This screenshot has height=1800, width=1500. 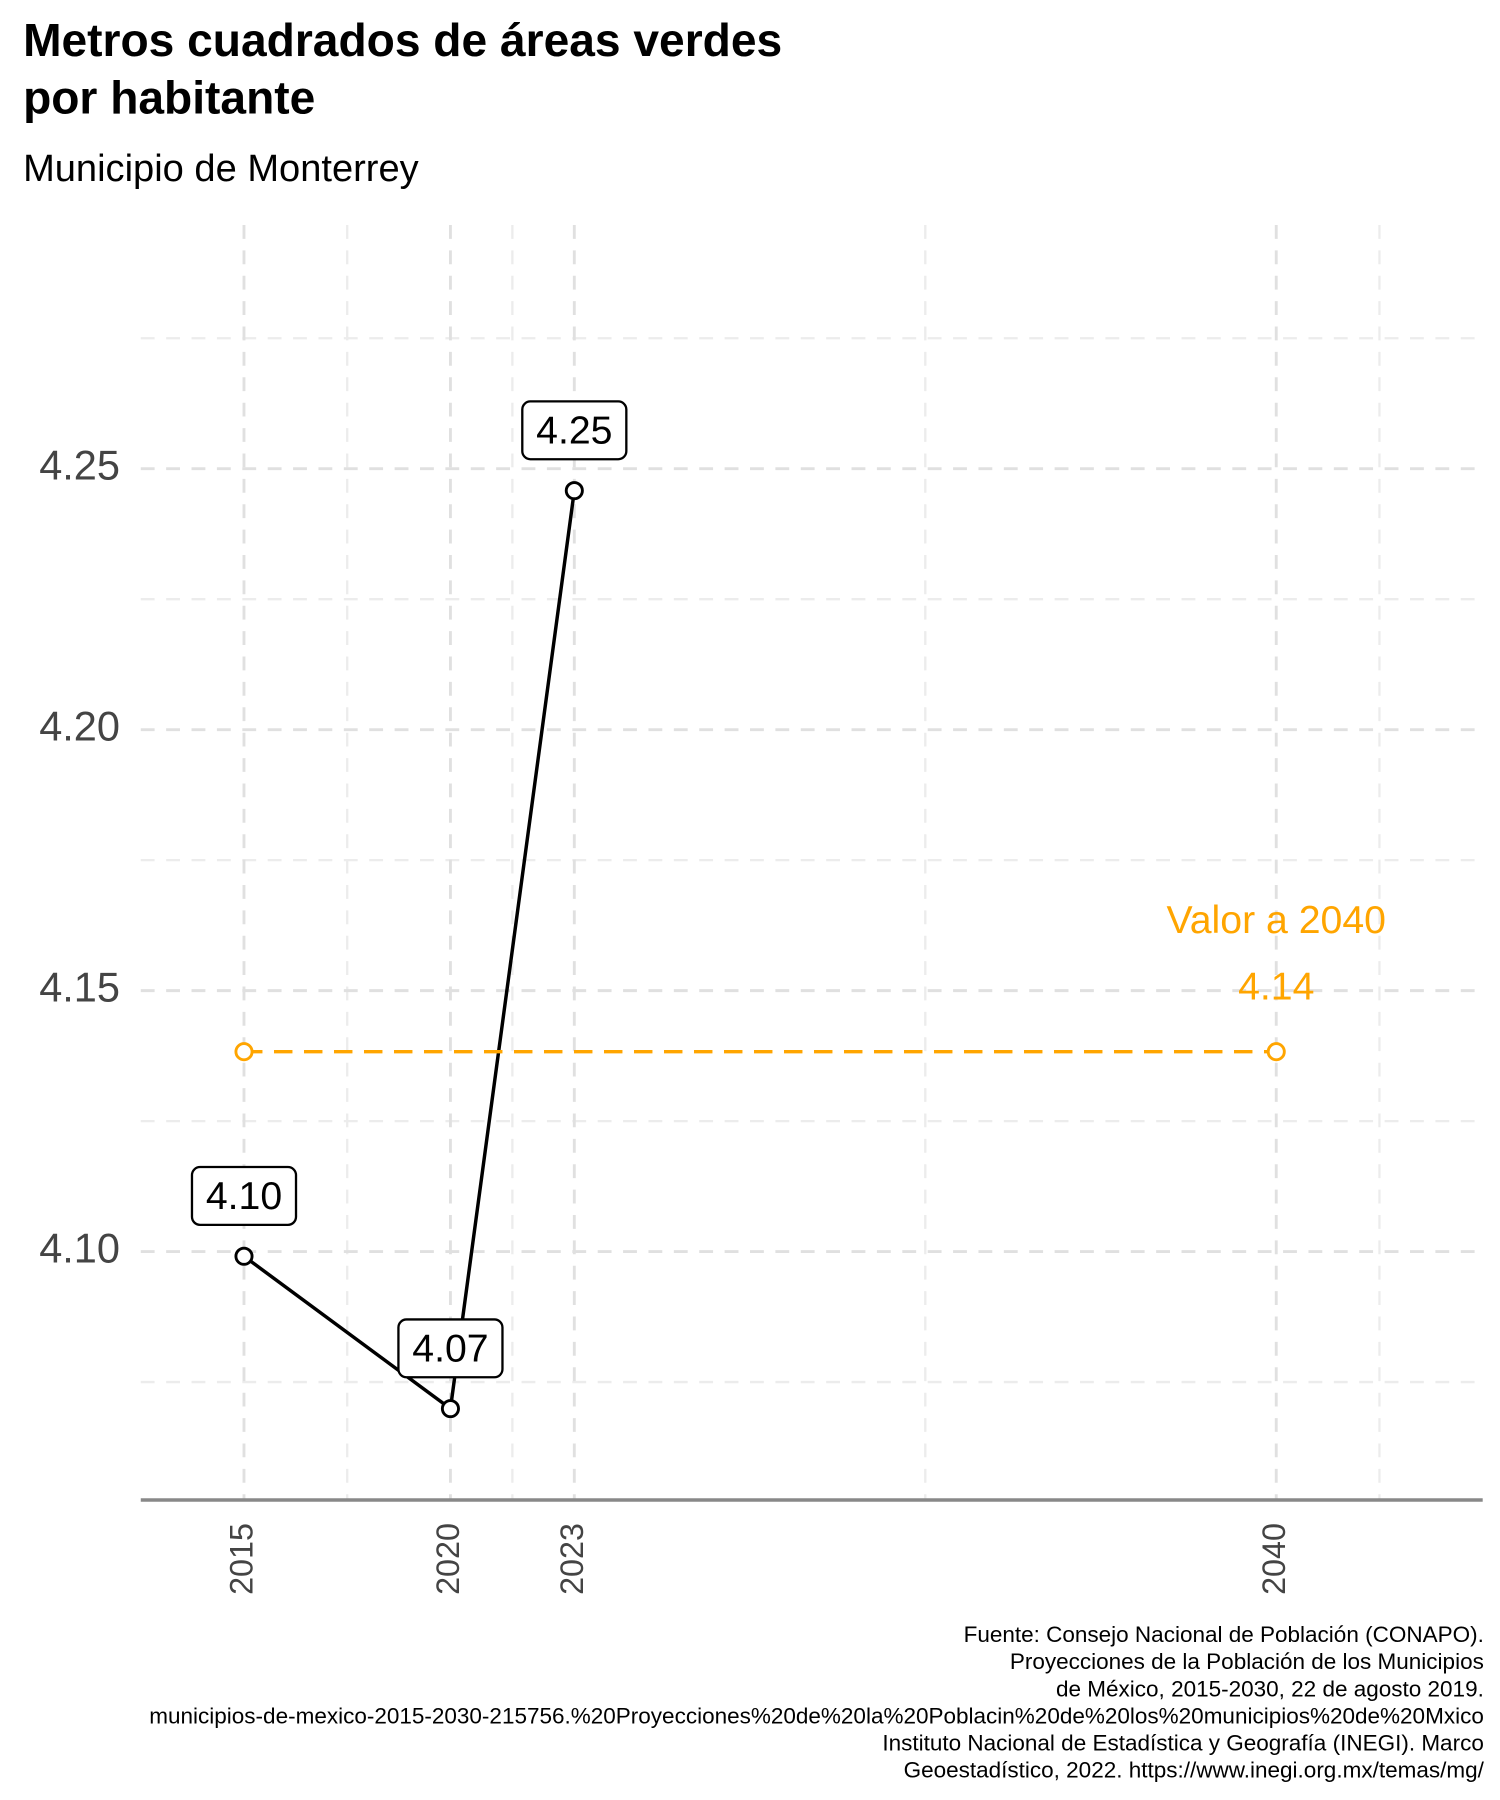 What do you see at coordinates (402, 40) in the screenshot?
I see `chart-title: Metros cuadrados de áreas verdes` at bounding box center [402, 40].